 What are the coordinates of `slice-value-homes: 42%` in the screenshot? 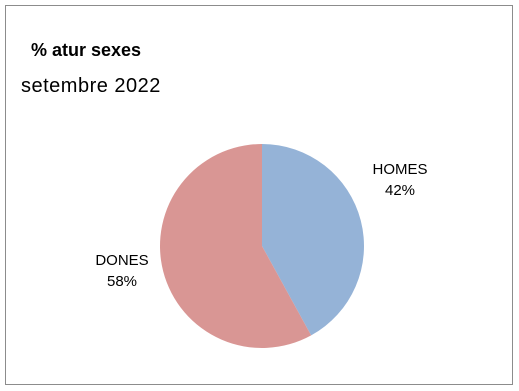 It's located at (400, 190).